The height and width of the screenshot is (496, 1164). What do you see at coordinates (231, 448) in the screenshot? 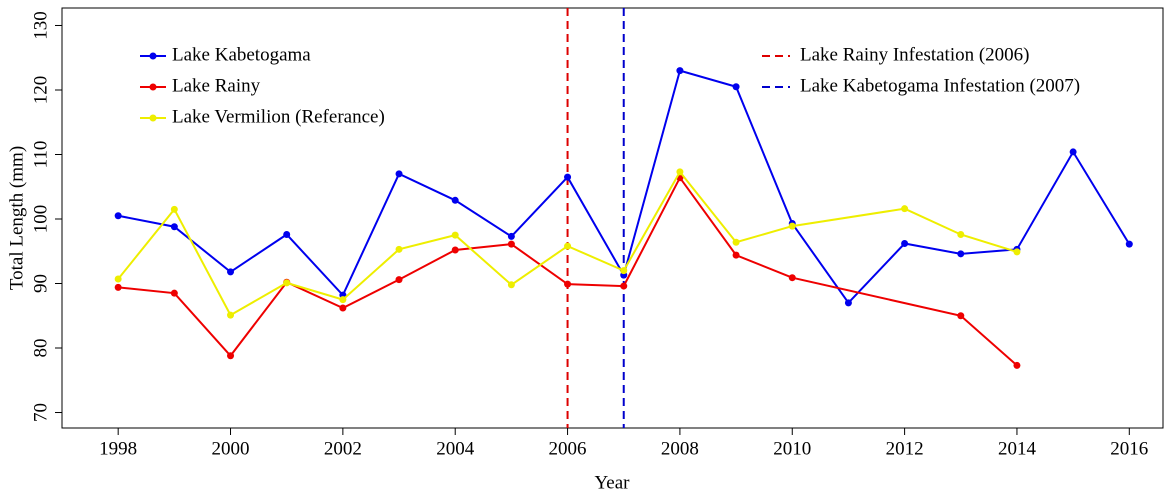
I see `x-tick-label: 2000` at bounding box center [231, 448].